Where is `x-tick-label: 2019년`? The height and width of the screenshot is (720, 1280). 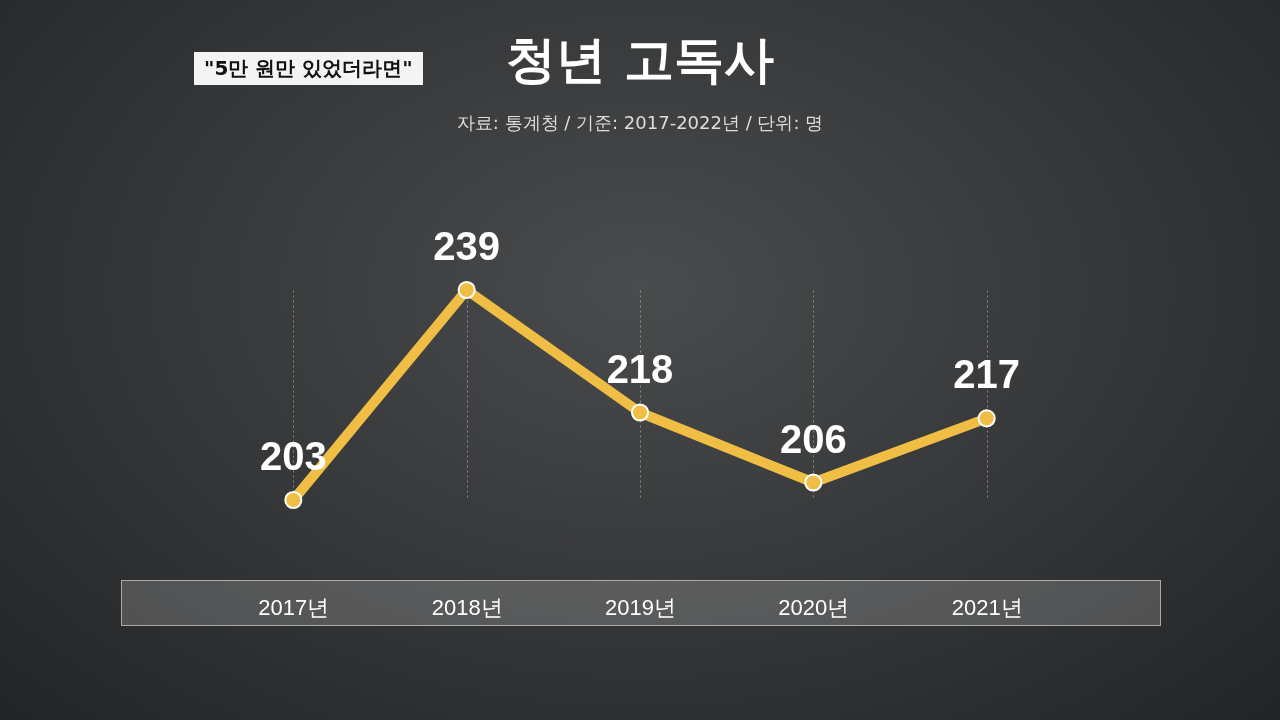 x-tick-label: 2019년 is located at coordinates (640, 607).